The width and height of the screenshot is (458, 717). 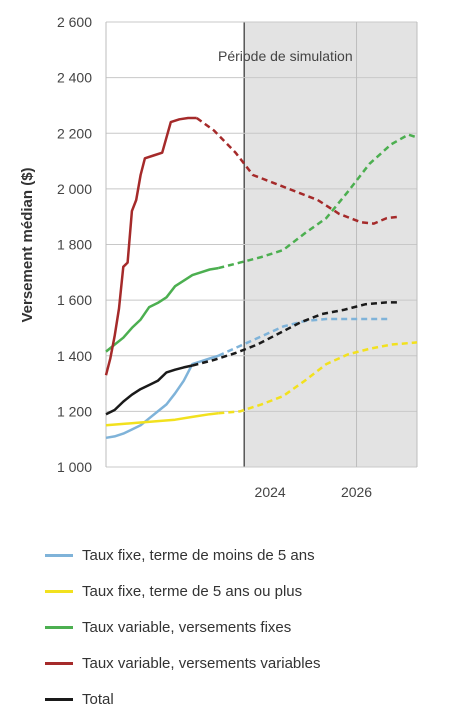 I want to click on y-tick-label: 2 200, so click(x=74, y=133).